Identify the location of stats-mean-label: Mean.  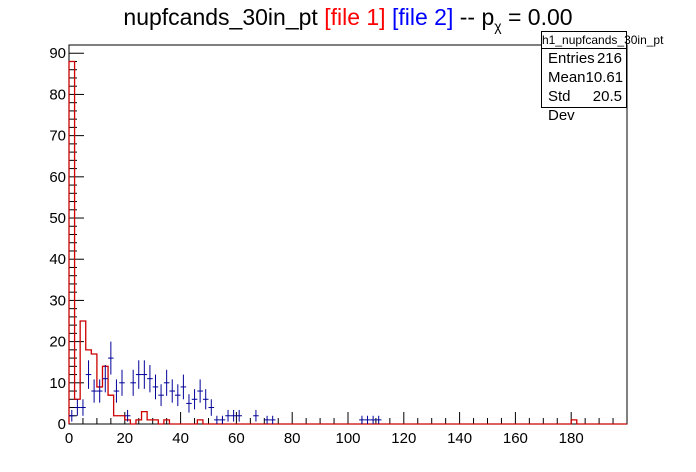
(567, 77).